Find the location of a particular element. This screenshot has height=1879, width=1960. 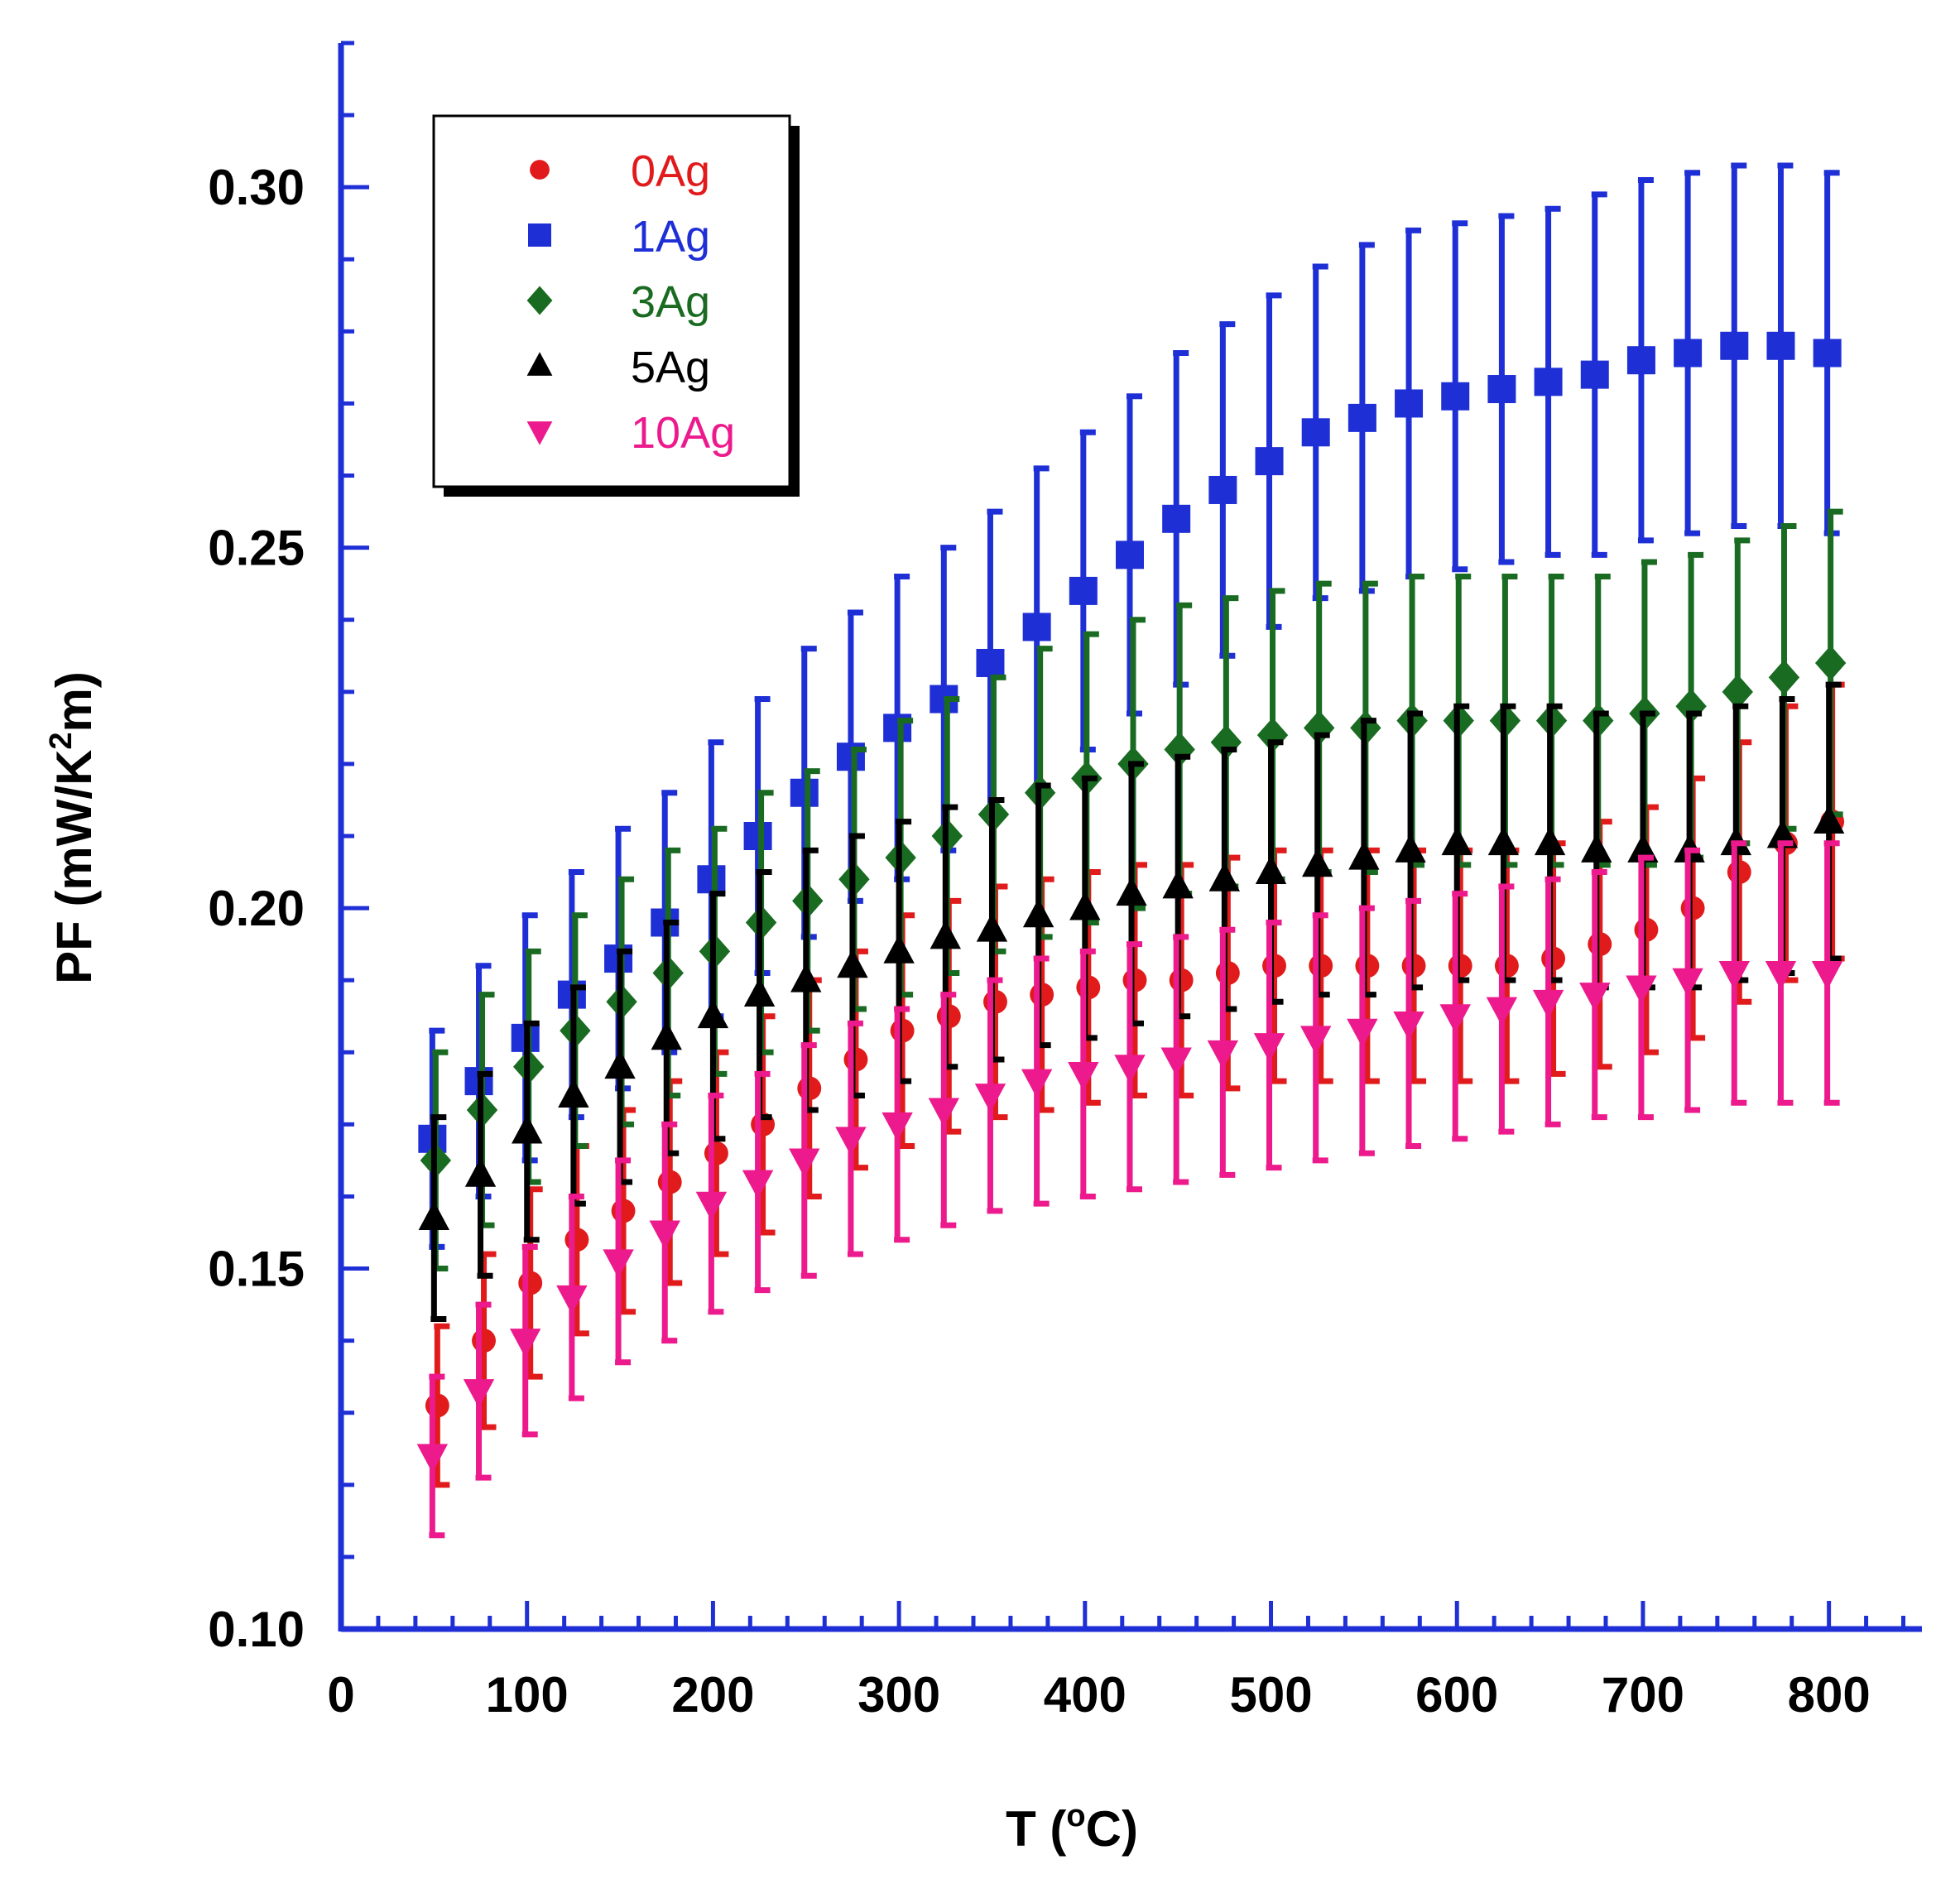

legend: 0Ag 1Ag 3Ag 5Ag 10Ag is located at coordinates (616, 305).